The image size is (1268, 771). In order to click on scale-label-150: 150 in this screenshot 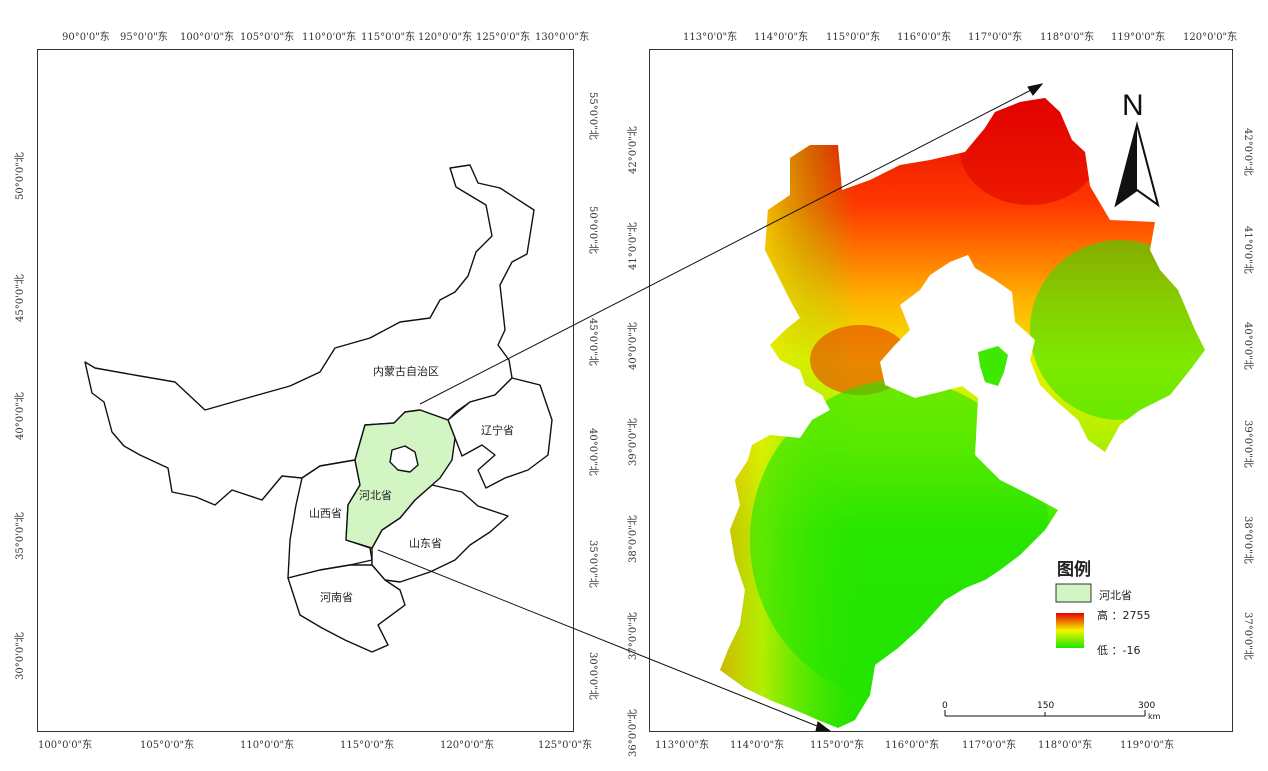, I will do `click(1045, 706)`.